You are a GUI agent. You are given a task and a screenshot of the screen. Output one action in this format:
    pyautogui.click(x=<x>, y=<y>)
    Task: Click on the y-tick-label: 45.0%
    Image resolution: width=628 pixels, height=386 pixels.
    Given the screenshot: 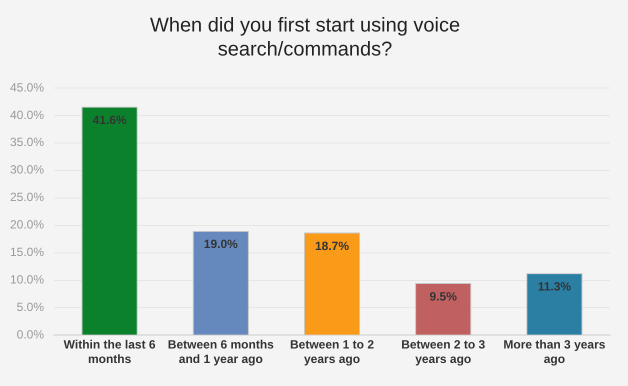 What is the action you would take?
    pyautogui.click(x=27, y=87)
    